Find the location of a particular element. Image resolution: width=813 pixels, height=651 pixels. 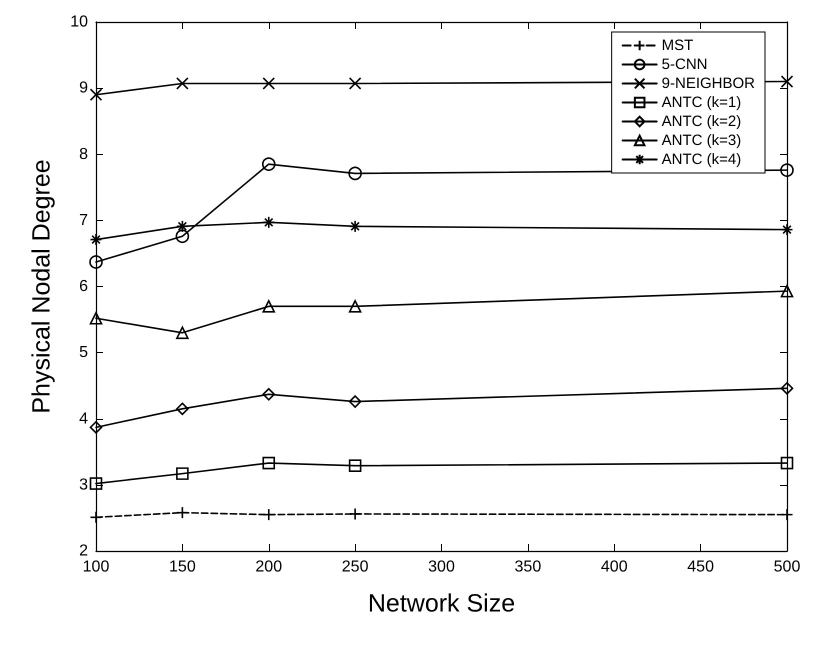

x-tick-label: 200 is located at coordinates (268, 567).